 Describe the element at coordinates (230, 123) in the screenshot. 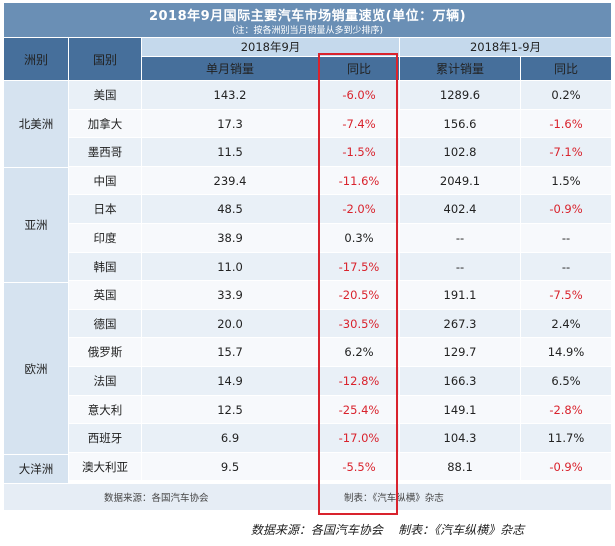

I see `monthly-sales-cell: 17.3` at that location.